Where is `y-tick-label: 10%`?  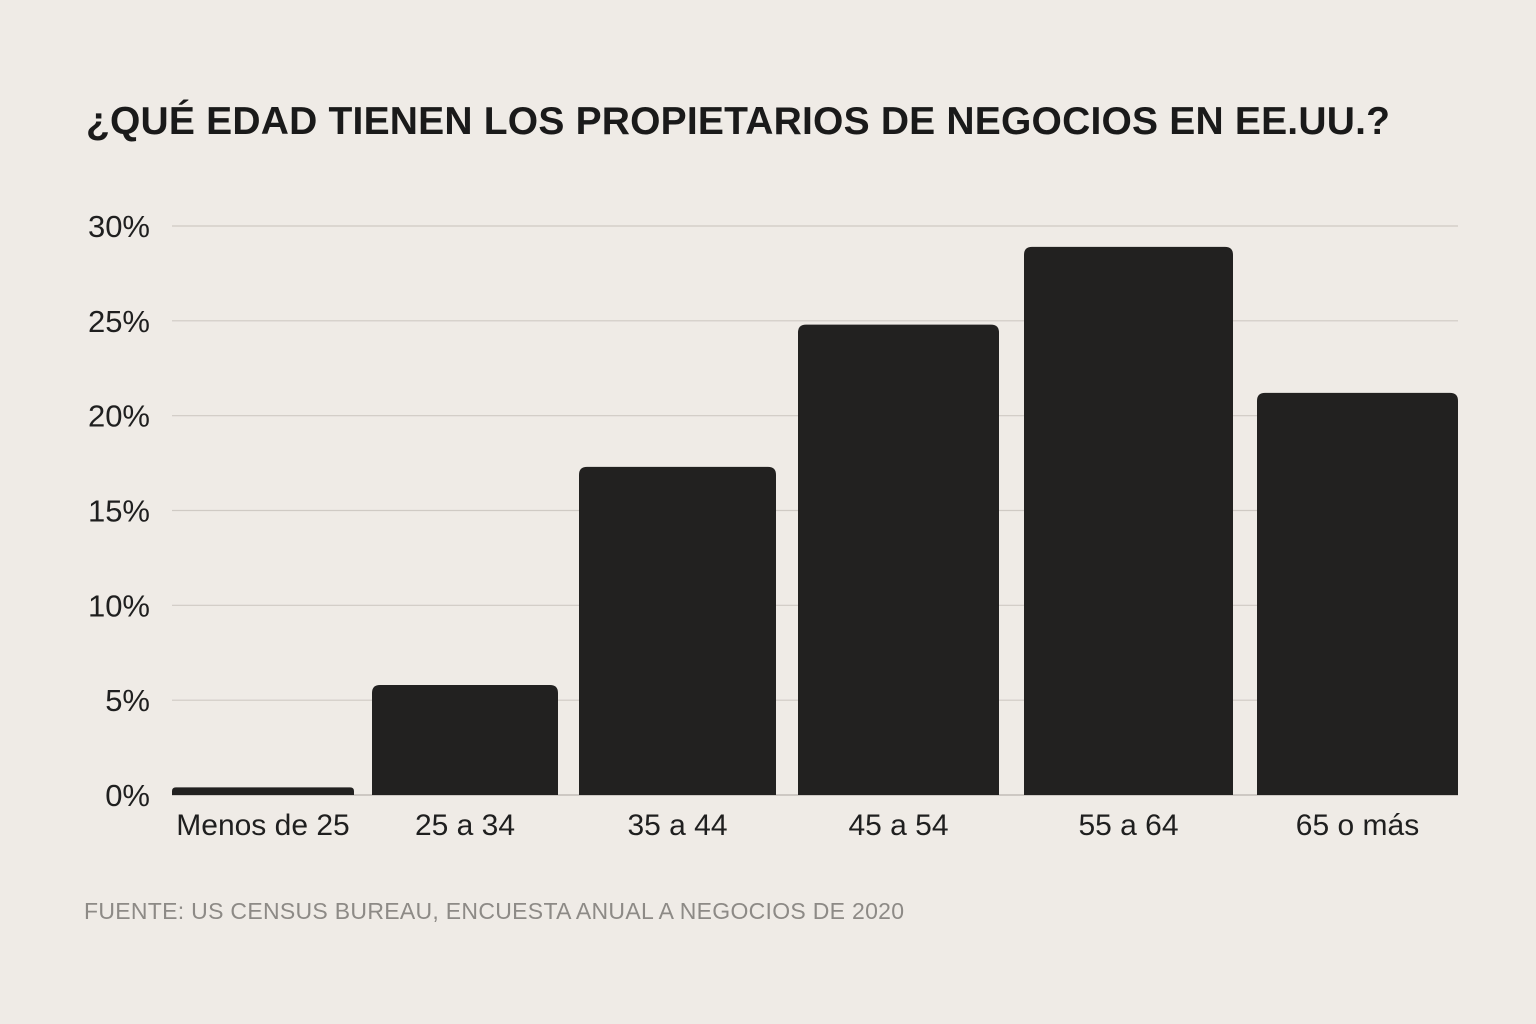 y-tick-label: 10% is located at coordinates (119, 605).